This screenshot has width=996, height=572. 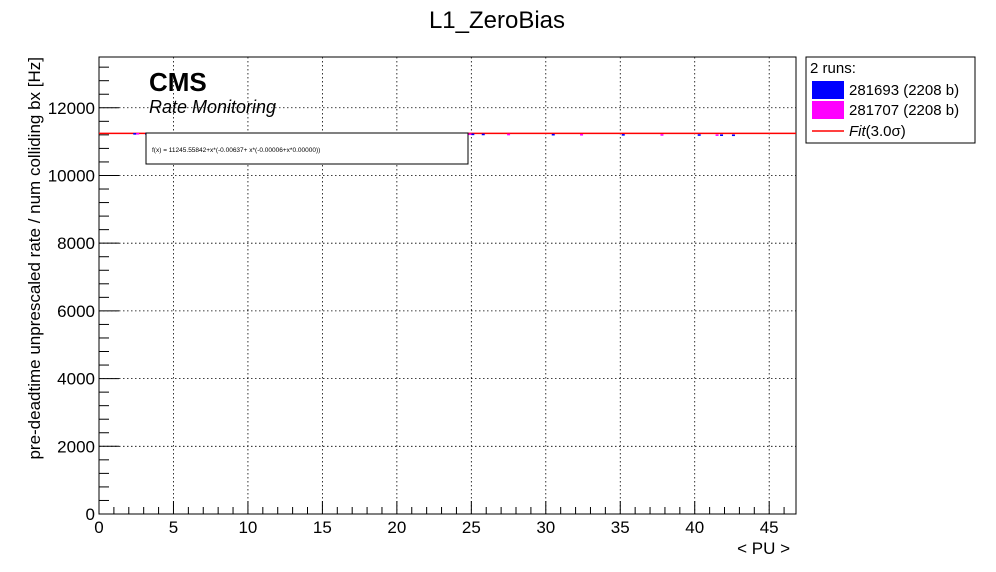 I want to click on x-tick-label: 40, so click(x=694, y=527).